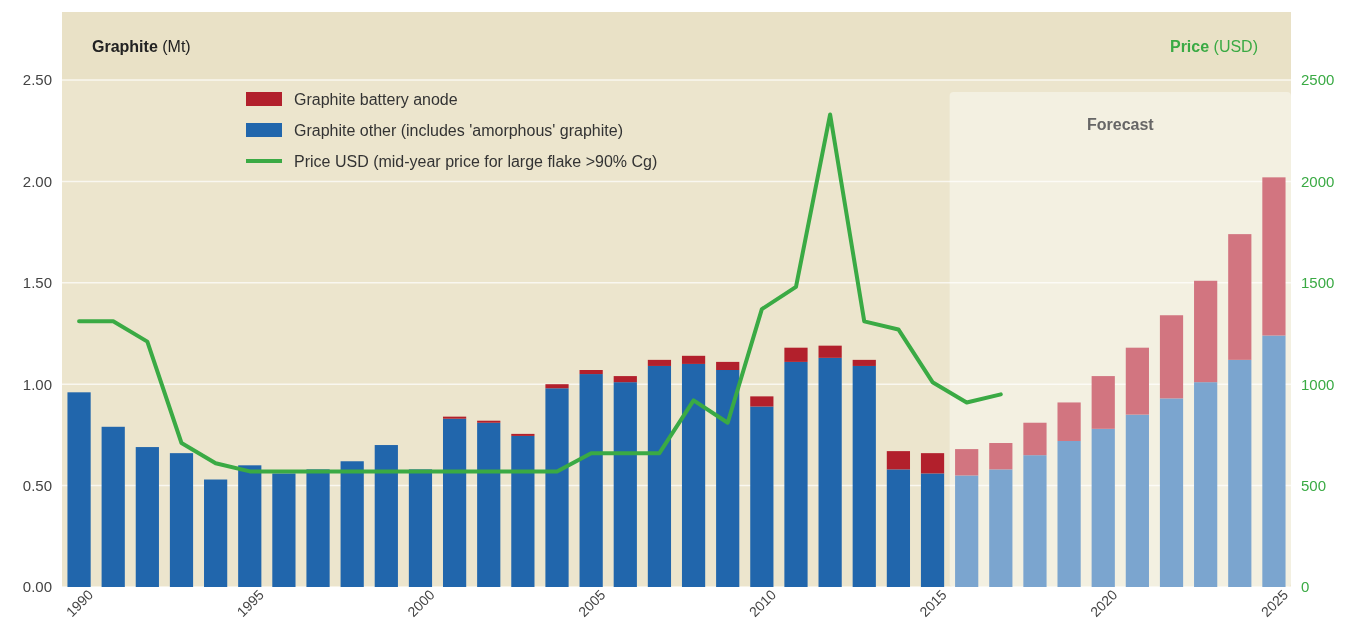 The image size is (1353, 633). Describe the element at coordinates (1305, 587) in the screenshot. I see `y2-tick-label: 0` at that location.